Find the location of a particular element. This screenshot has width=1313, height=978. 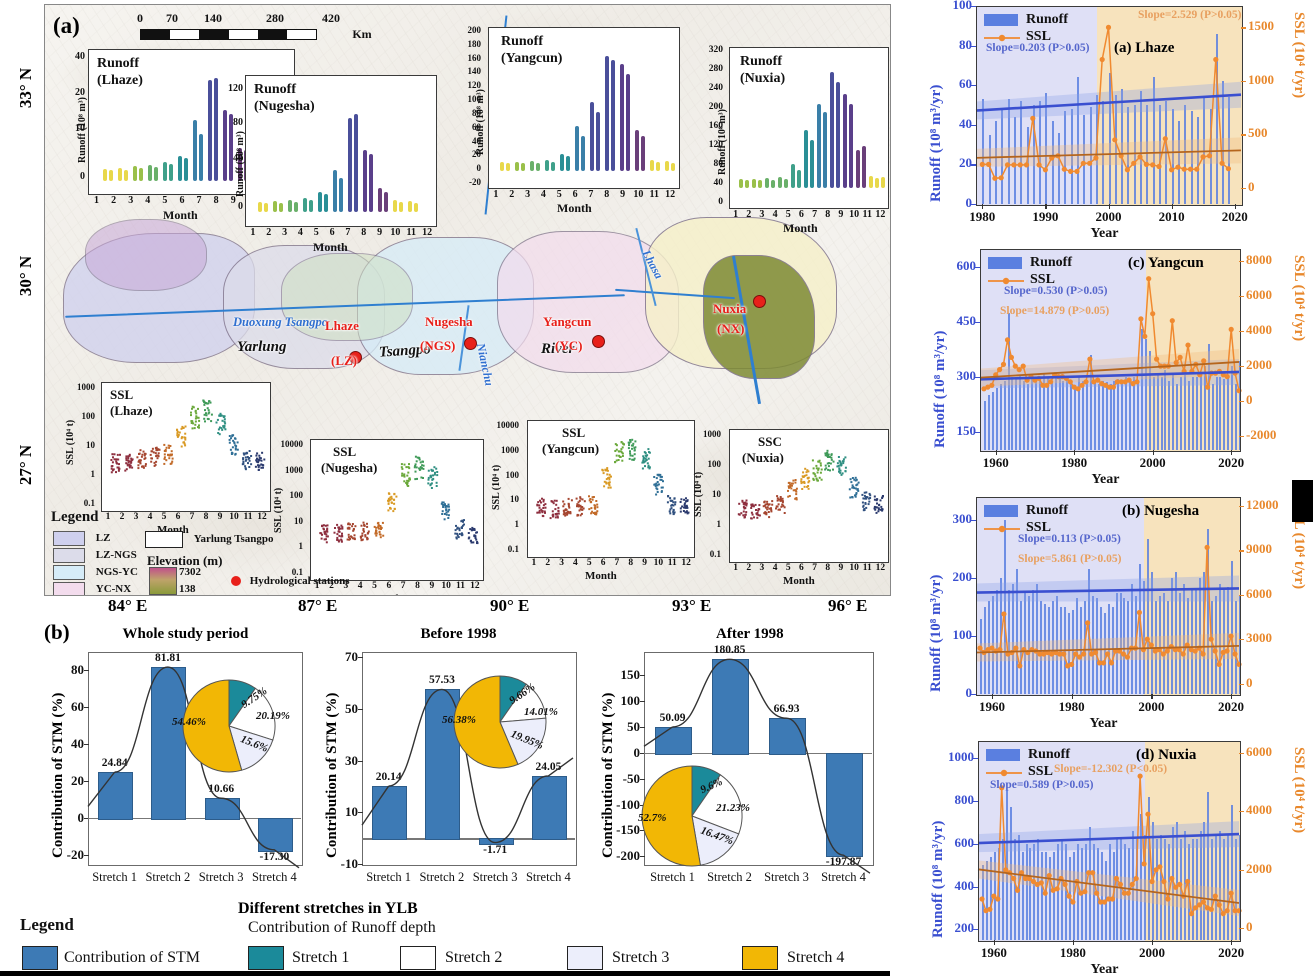

ts3-ytick-left-4: 200 is located at coordinates (964, 928).